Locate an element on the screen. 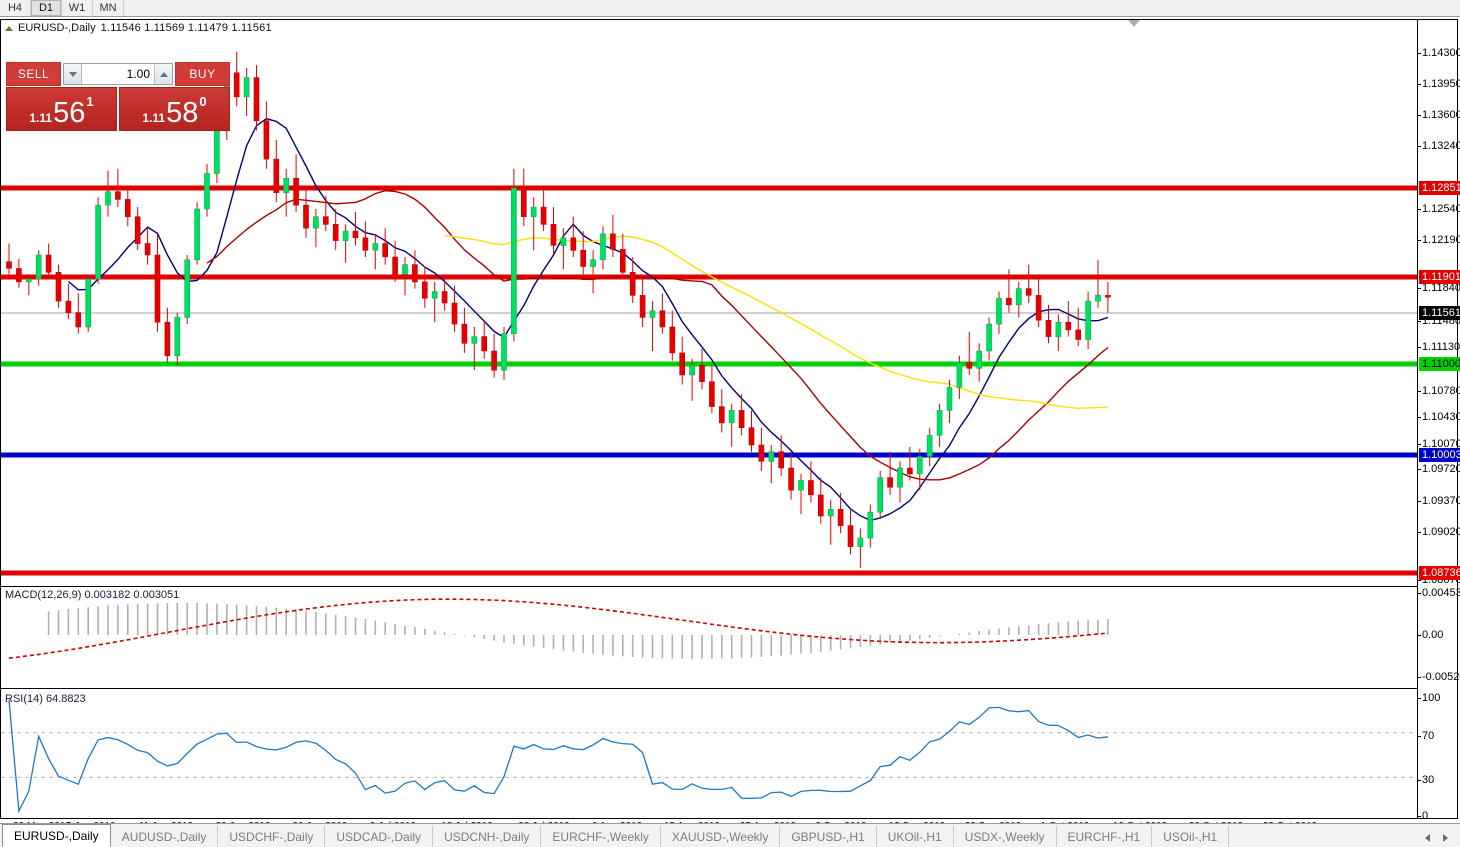 The image size is (1460, 847). macd-pane is located at coordinates (709, 637).